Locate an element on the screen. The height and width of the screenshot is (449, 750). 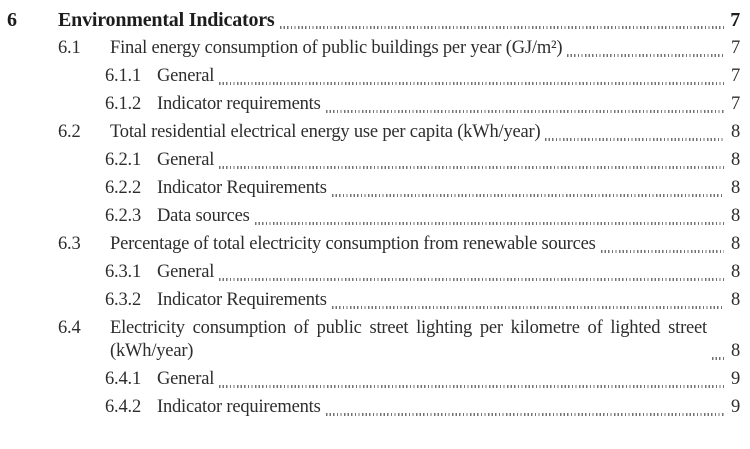
toc-entry: 6.3.2 Indicator Requirements 8 is located at coordinates (370, 300).